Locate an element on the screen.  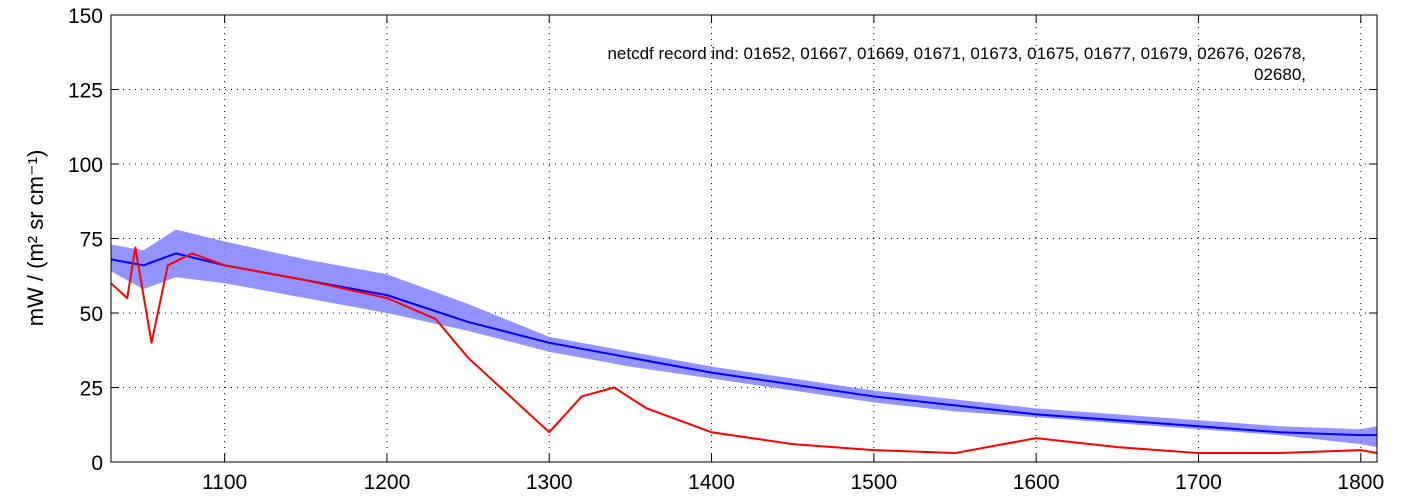
x-tick-label: 1500 is located at coordinates (873, 482).